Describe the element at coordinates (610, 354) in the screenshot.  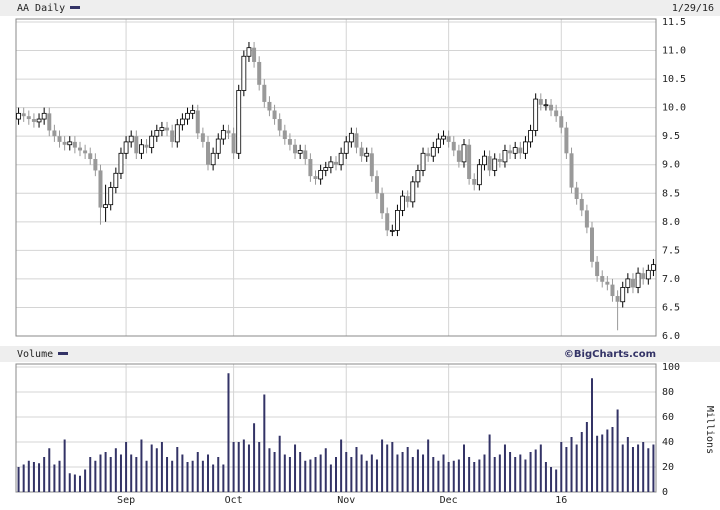
I see `credit: ©BigCharts.com` at that location.